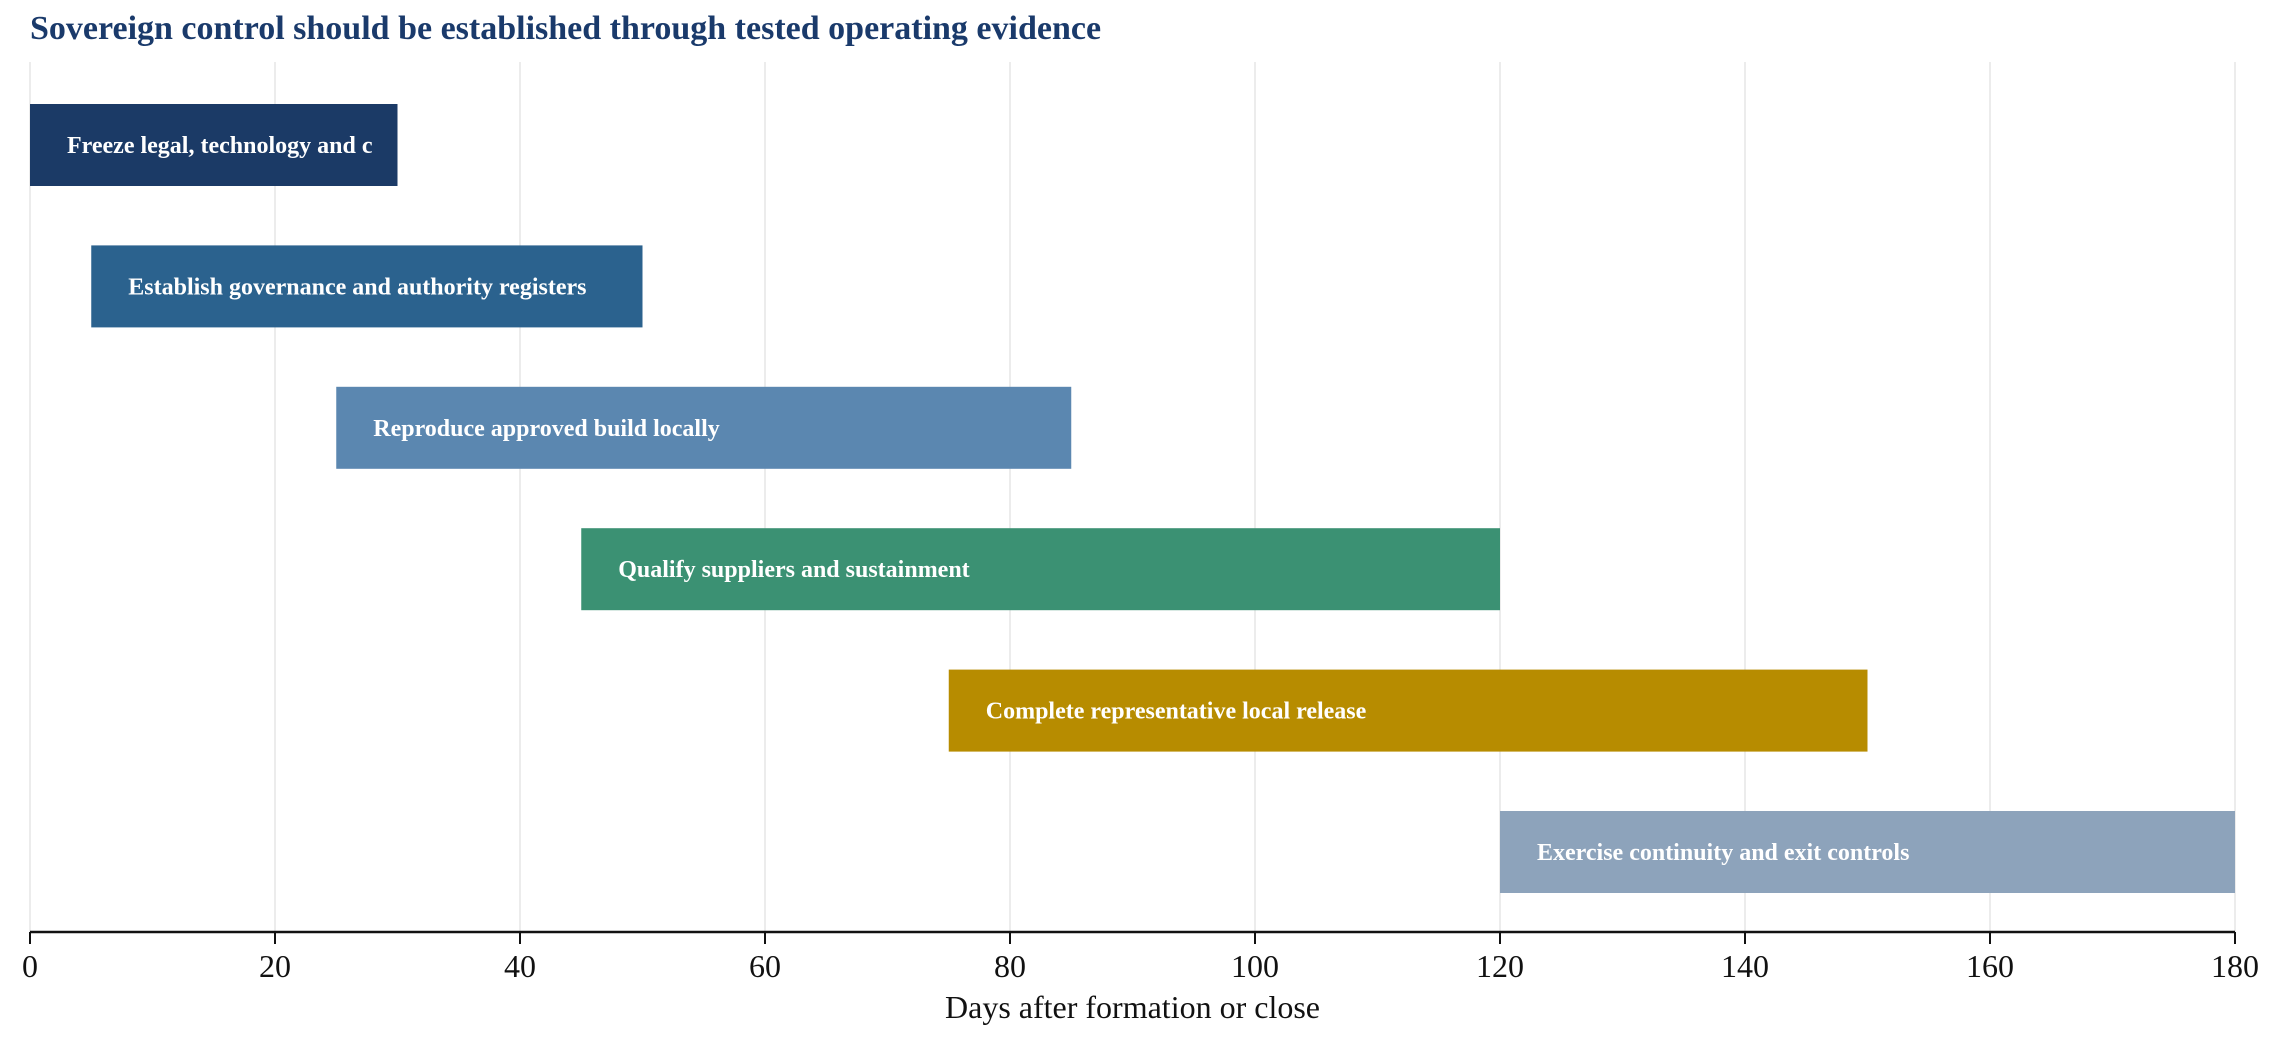  Describe the element at coordinates (220, 146) in the screenshot. I see `task-label: Freeze legal, technology and c` at that location.